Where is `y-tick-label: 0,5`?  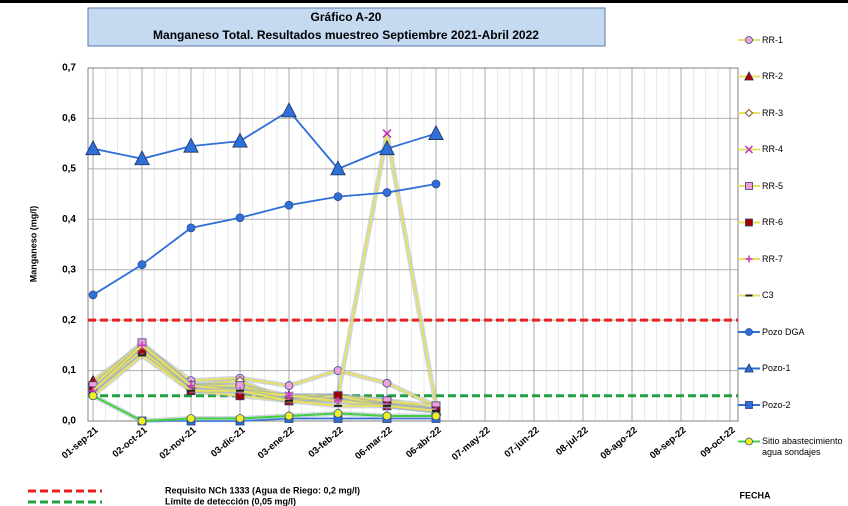
y-tick-label: 0,5 is located at coordinates (69, 168).